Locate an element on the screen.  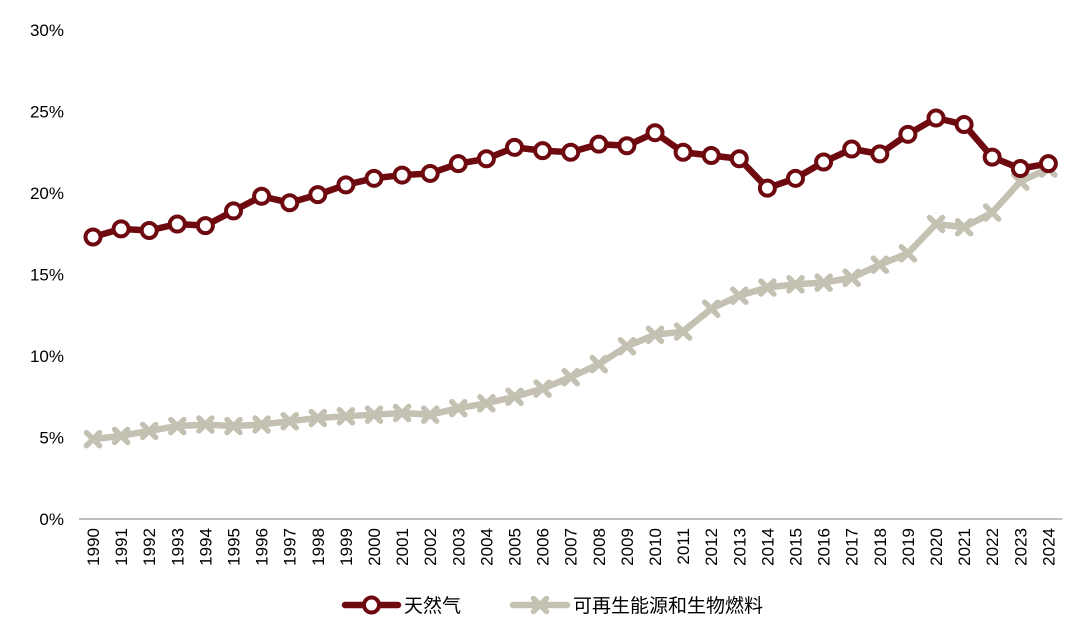
legend-label: 可再生能源和生物燃料 is located at coordinates (668, 606).